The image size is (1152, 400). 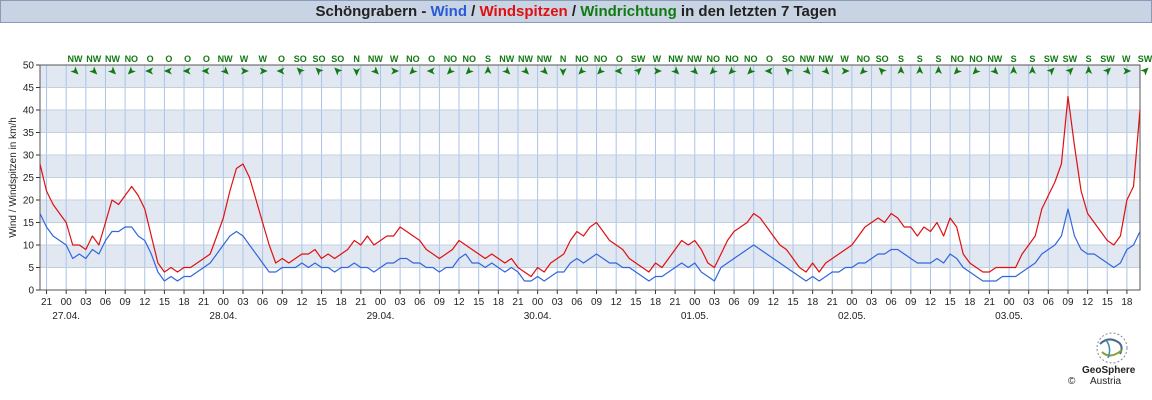 What do you see at coordinates (563, 59) in the screenshot?
I see `direction-label: N` at bounding box center [563, 59].